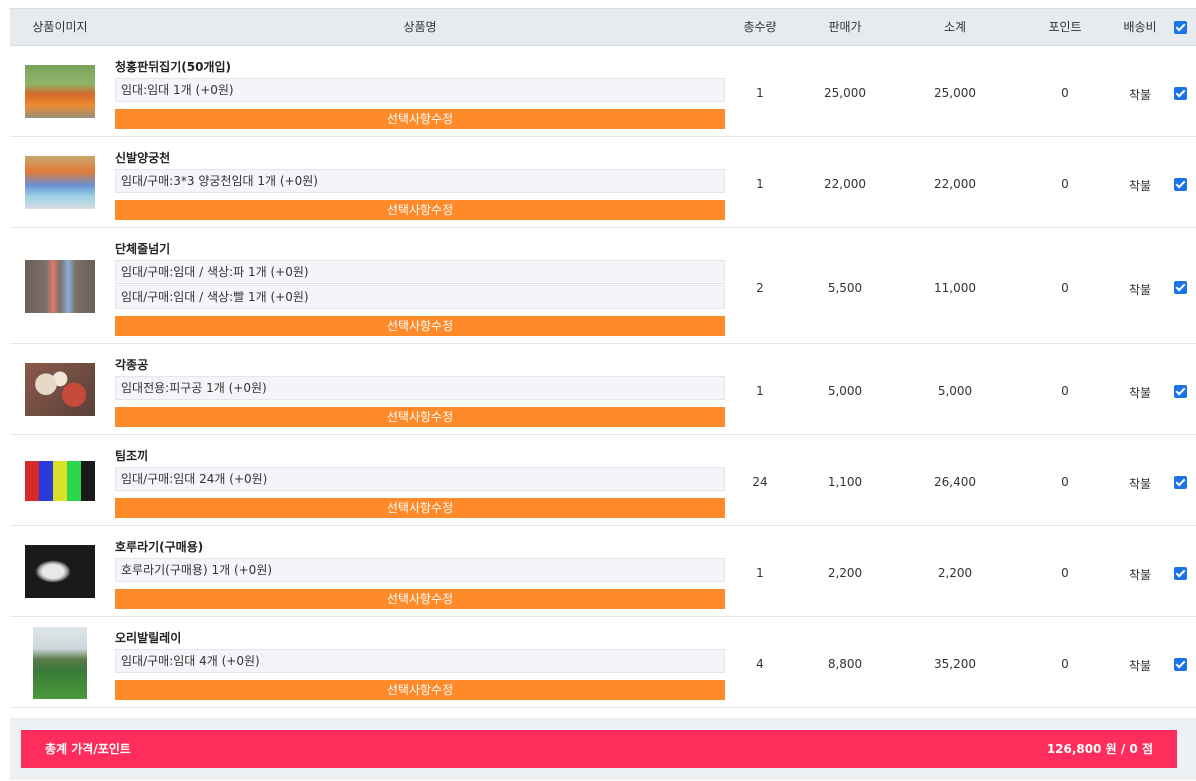  What do you see at coordinates (1140, 27) in the screenshot?
I see `col-shipping-header: 배송비` at bounding box center [1140, 27].